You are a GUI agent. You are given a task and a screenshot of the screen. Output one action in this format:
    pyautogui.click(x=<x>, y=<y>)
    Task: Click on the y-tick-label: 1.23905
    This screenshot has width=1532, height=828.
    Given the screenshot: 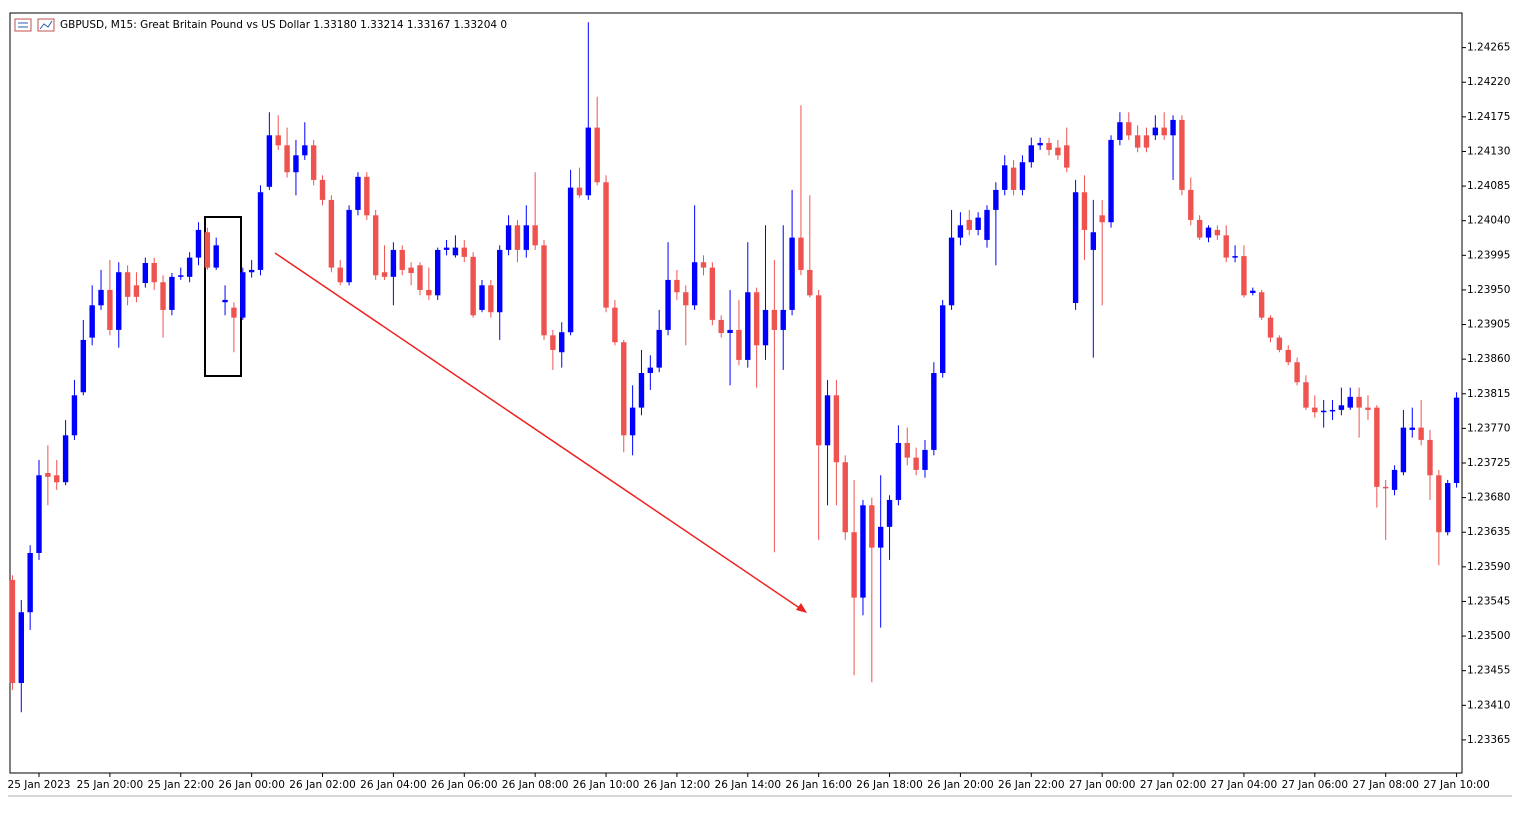 What is the action you would take?
    pyautogui.click(x=1488, y=325)
    